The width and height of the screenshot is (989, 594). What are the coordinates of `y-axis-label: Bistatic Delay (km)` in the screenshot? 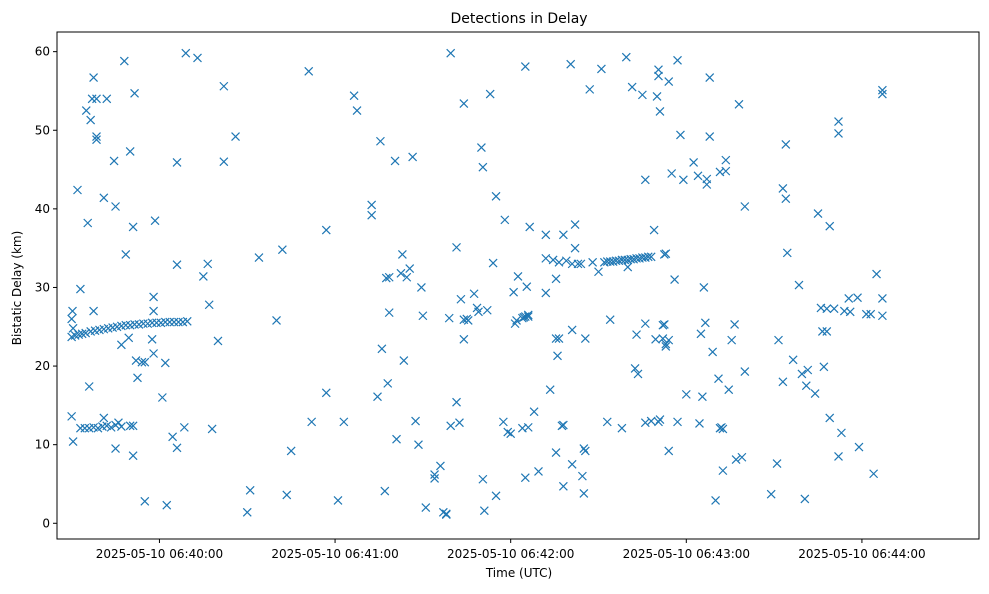 It's located at (17, 288).